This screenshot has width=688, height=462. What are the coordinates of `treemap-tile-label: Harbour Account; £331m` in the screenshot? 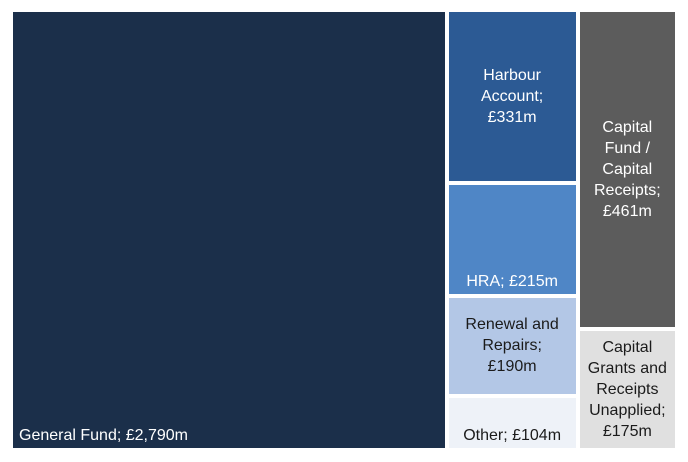 It's located at (512, 97).